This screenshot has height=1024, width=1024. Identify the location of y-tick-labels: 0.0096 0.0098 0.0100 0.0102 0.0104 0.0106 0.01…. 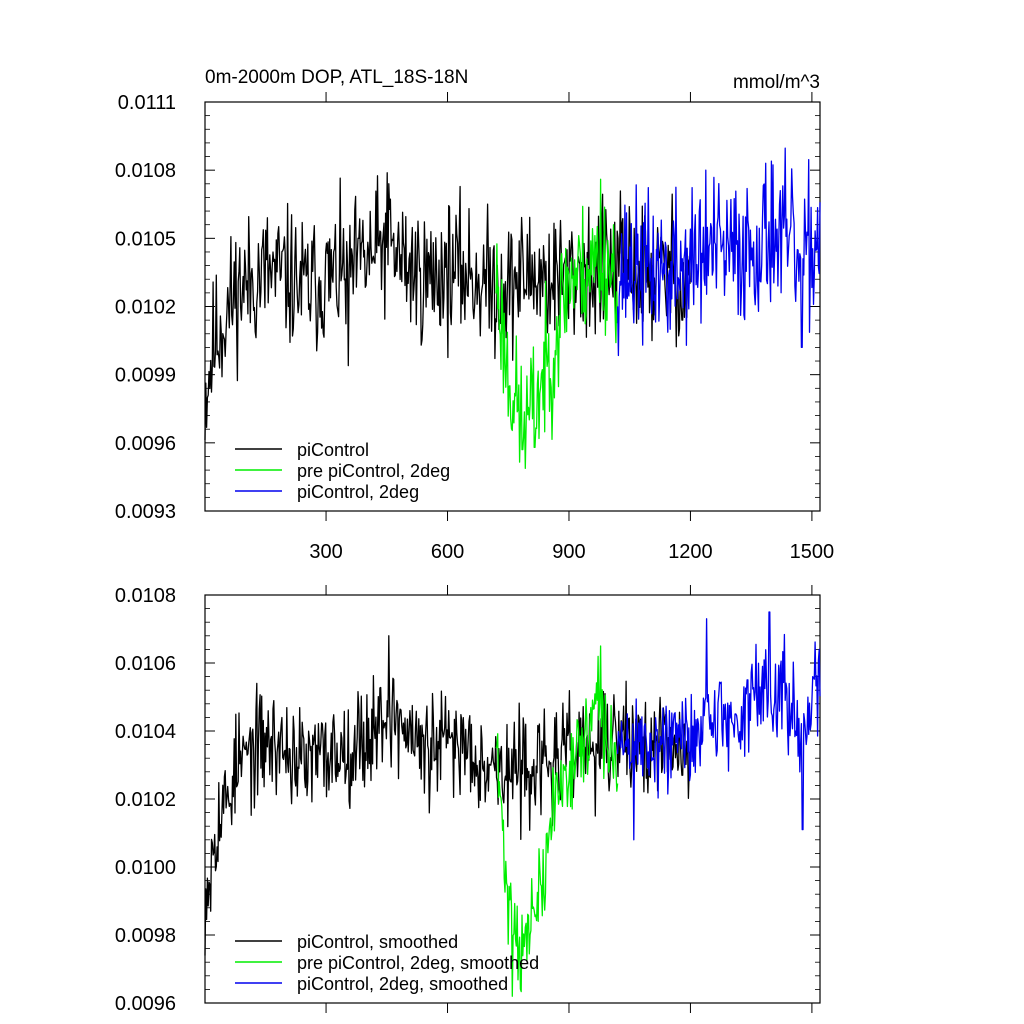
(145, 800).